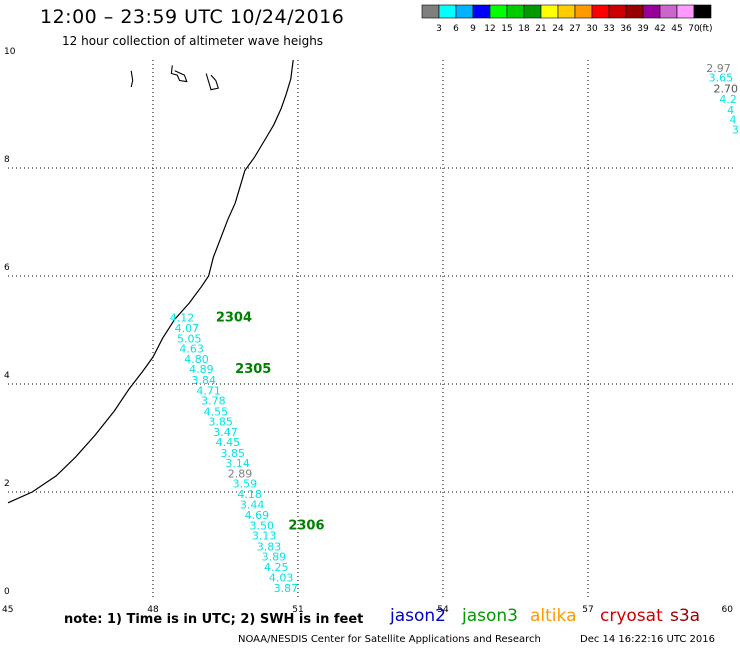  What do you see at coordinates (208, 390) in the screenshot?
I see `wave-height-label: 4.71` at bounding box center [208, 390].